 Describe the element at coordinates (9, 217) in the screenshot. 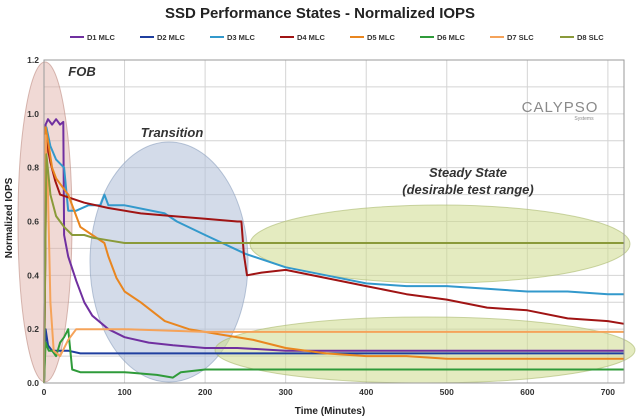

I see `y-axis-label: Normalized IOPS` at that location.